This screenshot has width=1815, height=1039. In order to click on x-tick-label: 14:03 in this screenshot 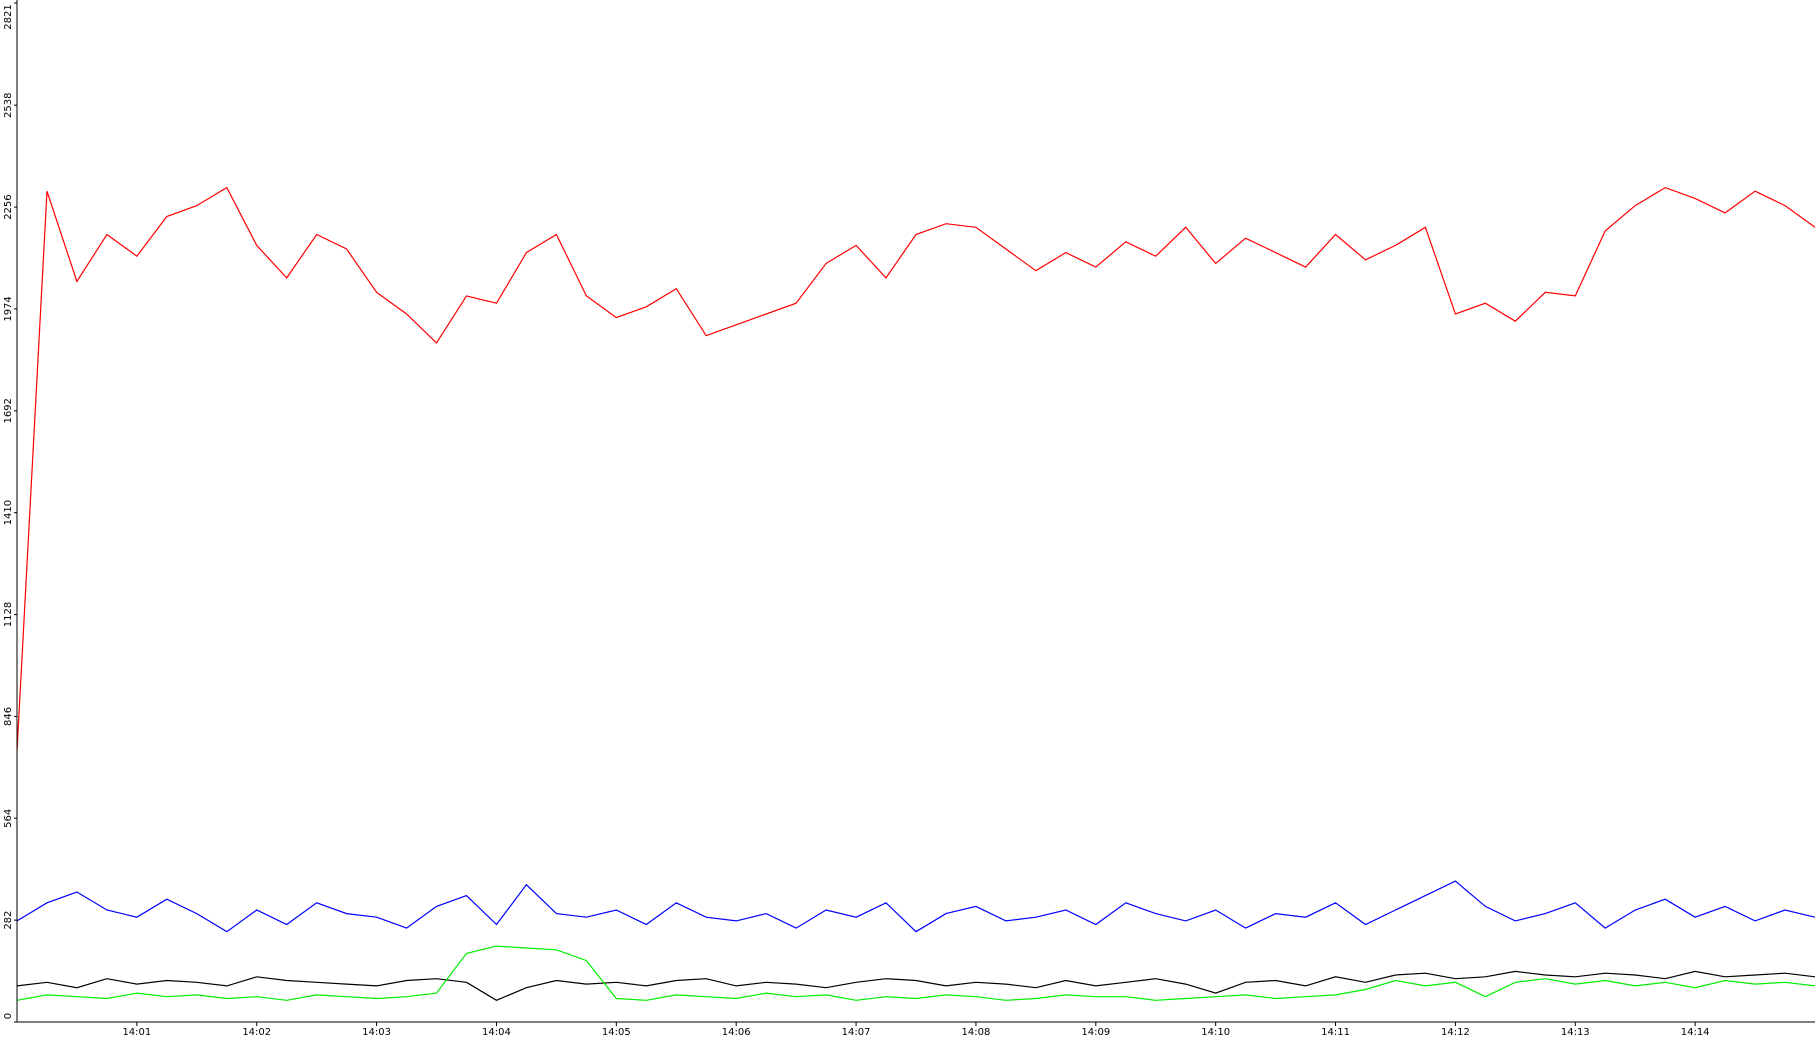, I will do `click(376, 1032)`.